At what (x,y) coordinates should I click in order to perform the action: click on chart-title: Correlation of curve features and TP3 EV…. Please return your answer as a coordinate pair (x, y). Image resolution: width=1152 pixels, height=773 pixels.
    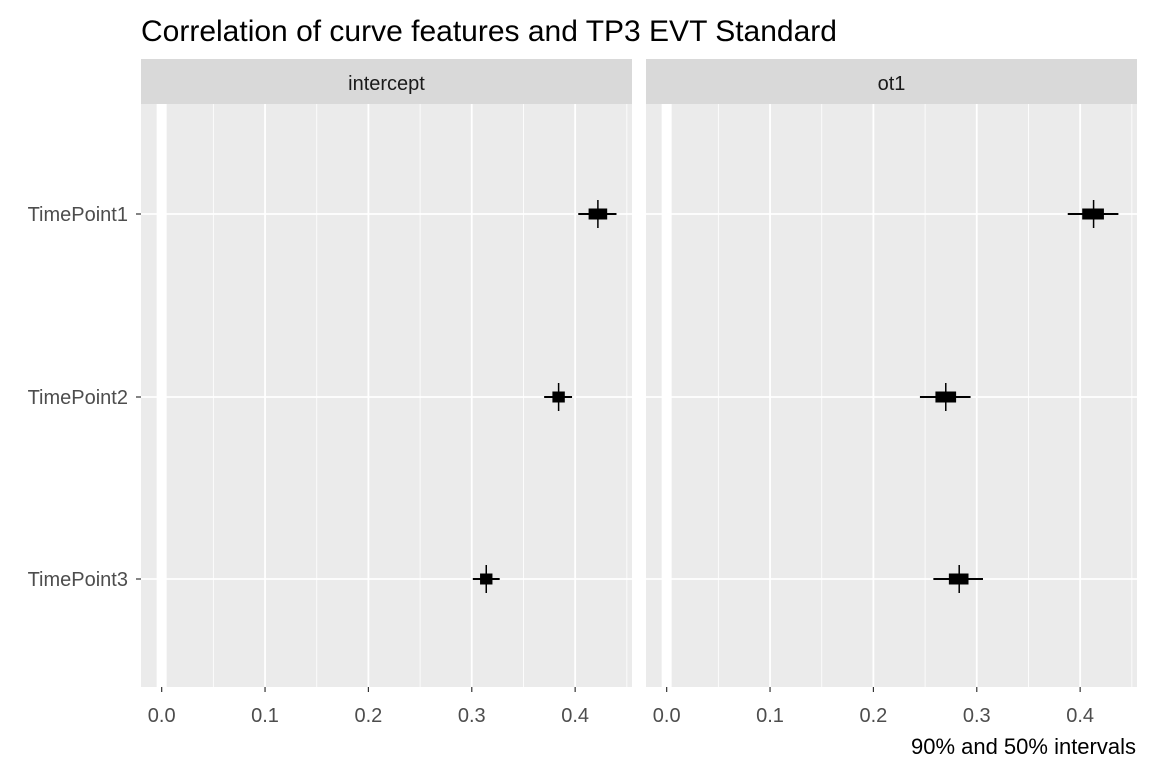
    Looking at the image, I should click on (489, 31).